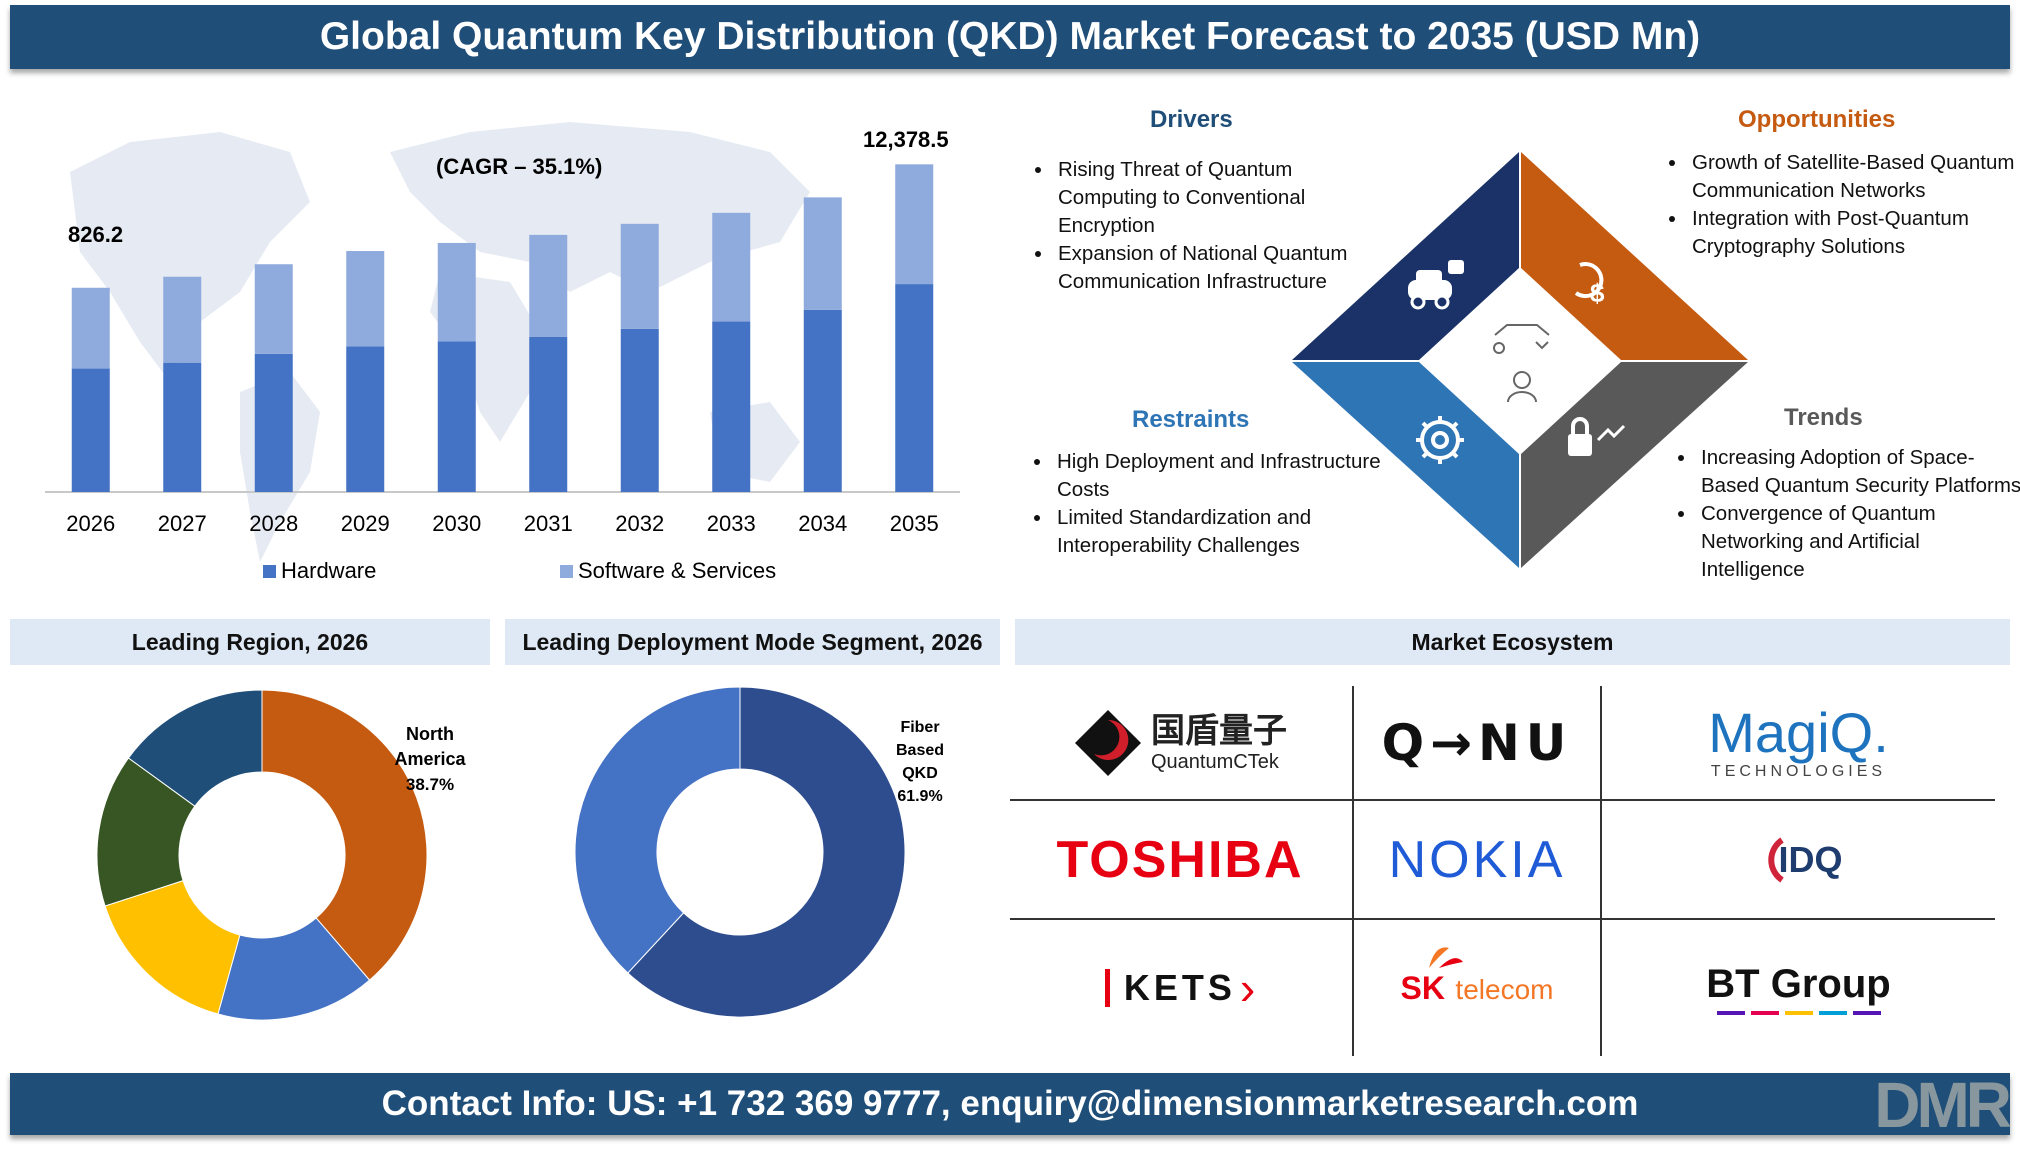 The width and height of the screenshot is (2020, 1162). What do you see at coordinates (731, 267) in the screenshot?
I see `bar-software-2033` at bounding box center [731, 267].